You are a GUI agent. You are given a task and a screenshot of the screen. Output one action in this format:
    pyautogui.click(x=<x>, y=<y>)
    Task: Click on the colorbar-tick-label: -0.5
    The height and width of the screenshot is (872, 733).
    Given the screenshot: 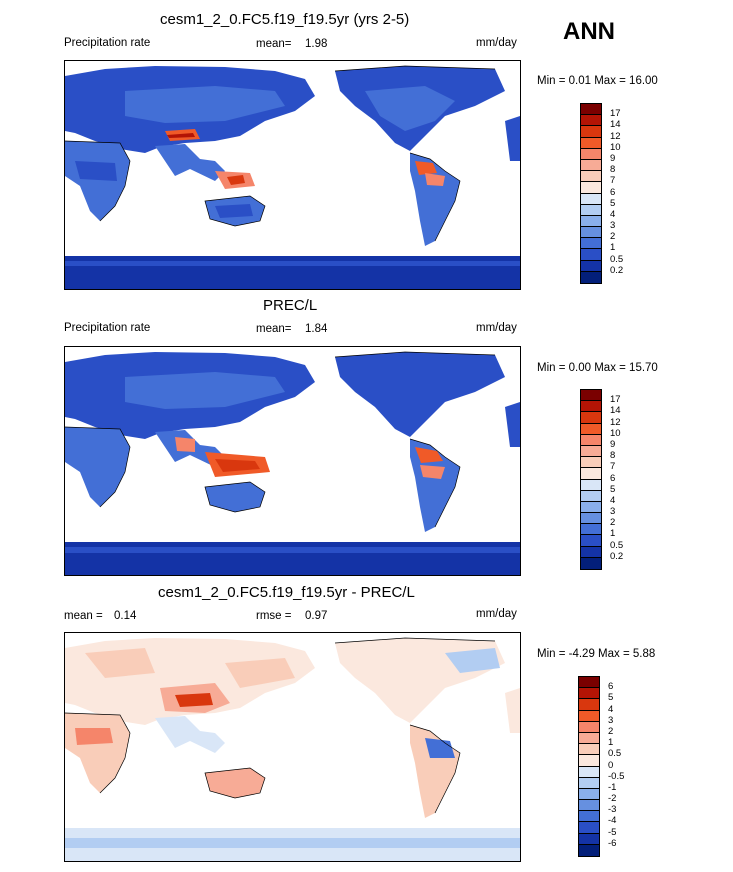 What is the action you would take?
    pyautogui.click(x=616, y=776)
    